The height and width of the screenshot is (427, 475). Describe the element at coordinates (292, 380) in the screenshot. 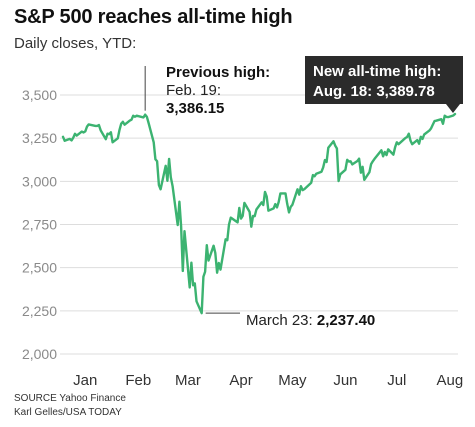

I see `x-tick-label: May` at that location.